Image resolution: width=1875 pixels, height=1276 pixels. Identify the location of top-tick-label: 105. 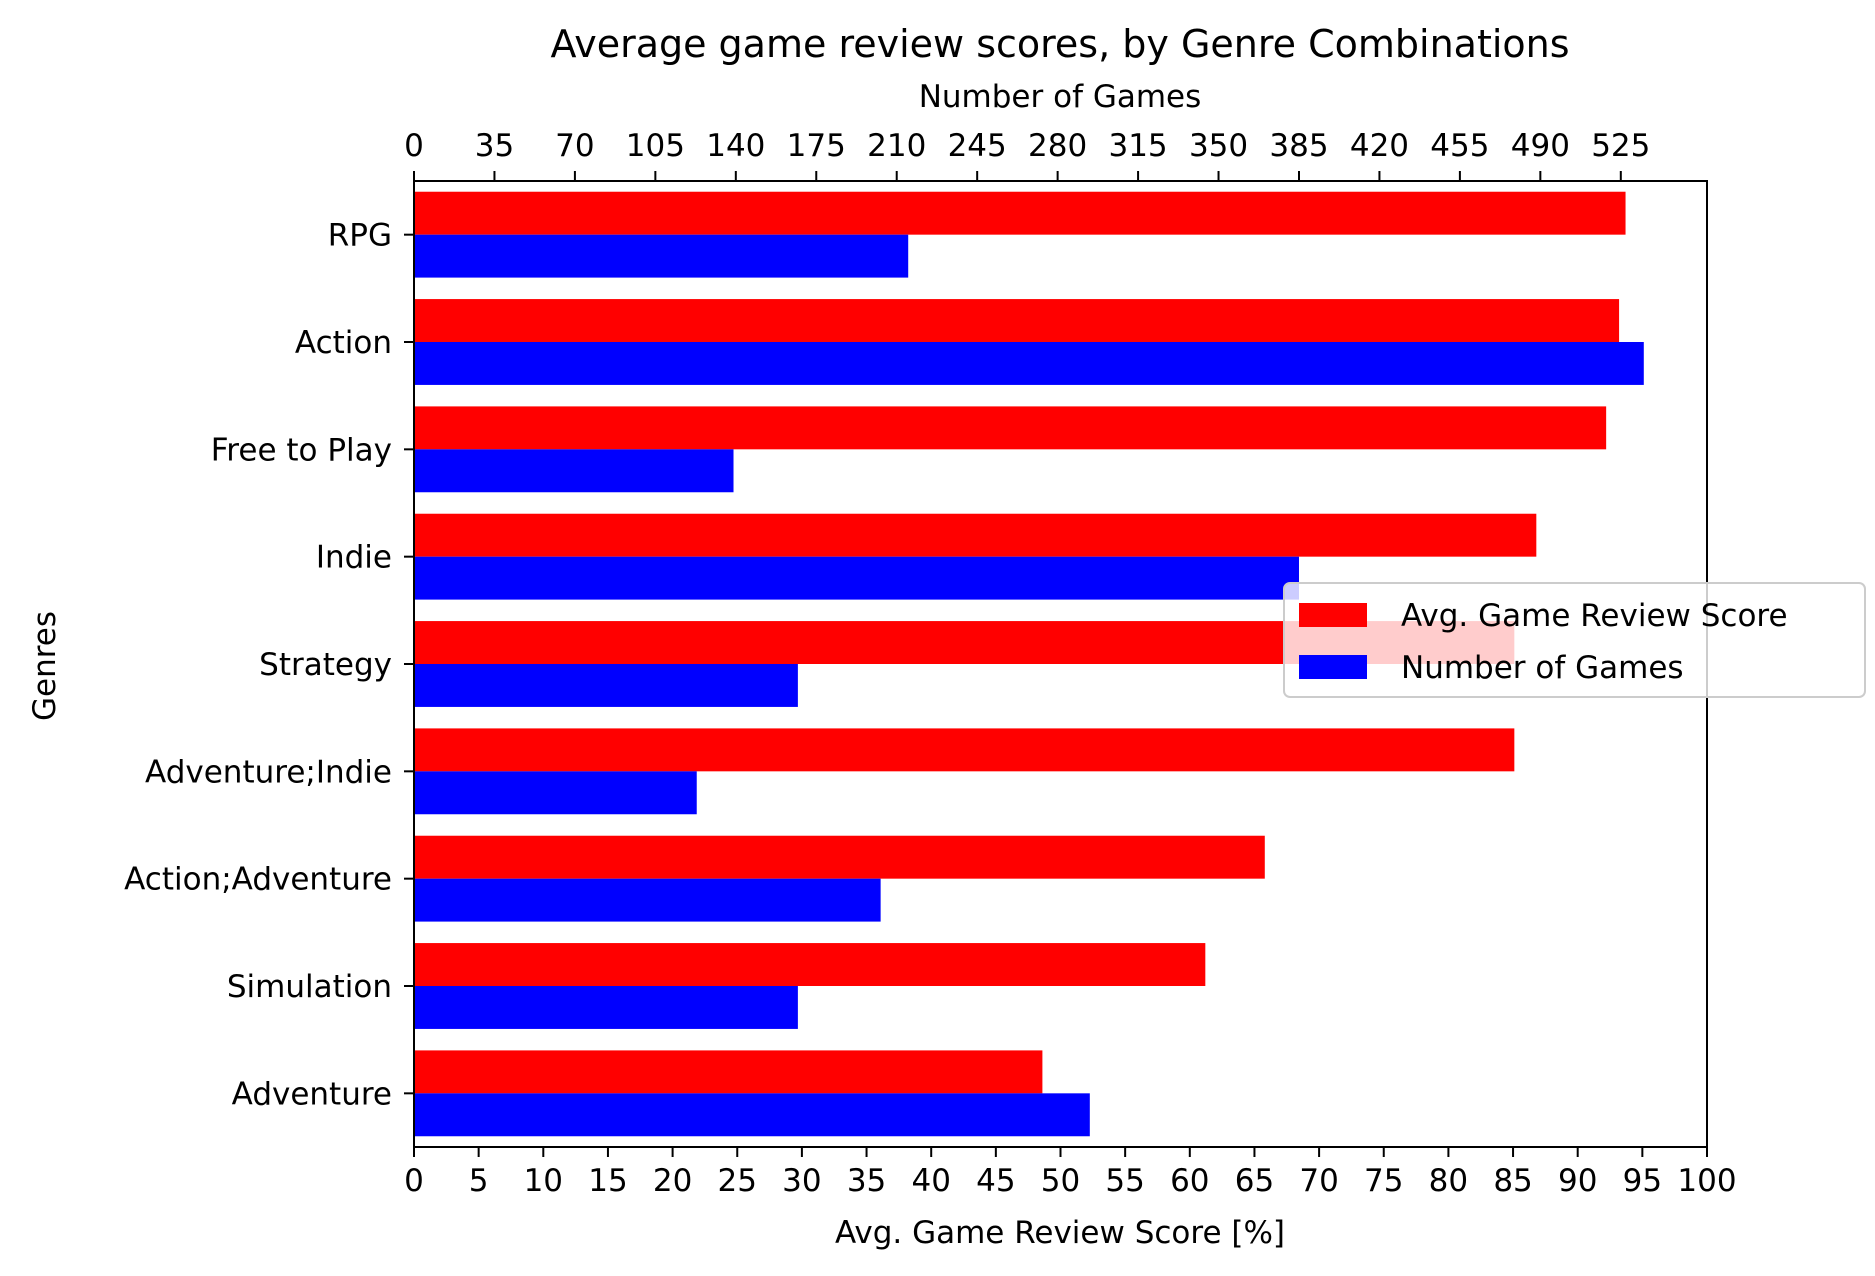
(655, 146).